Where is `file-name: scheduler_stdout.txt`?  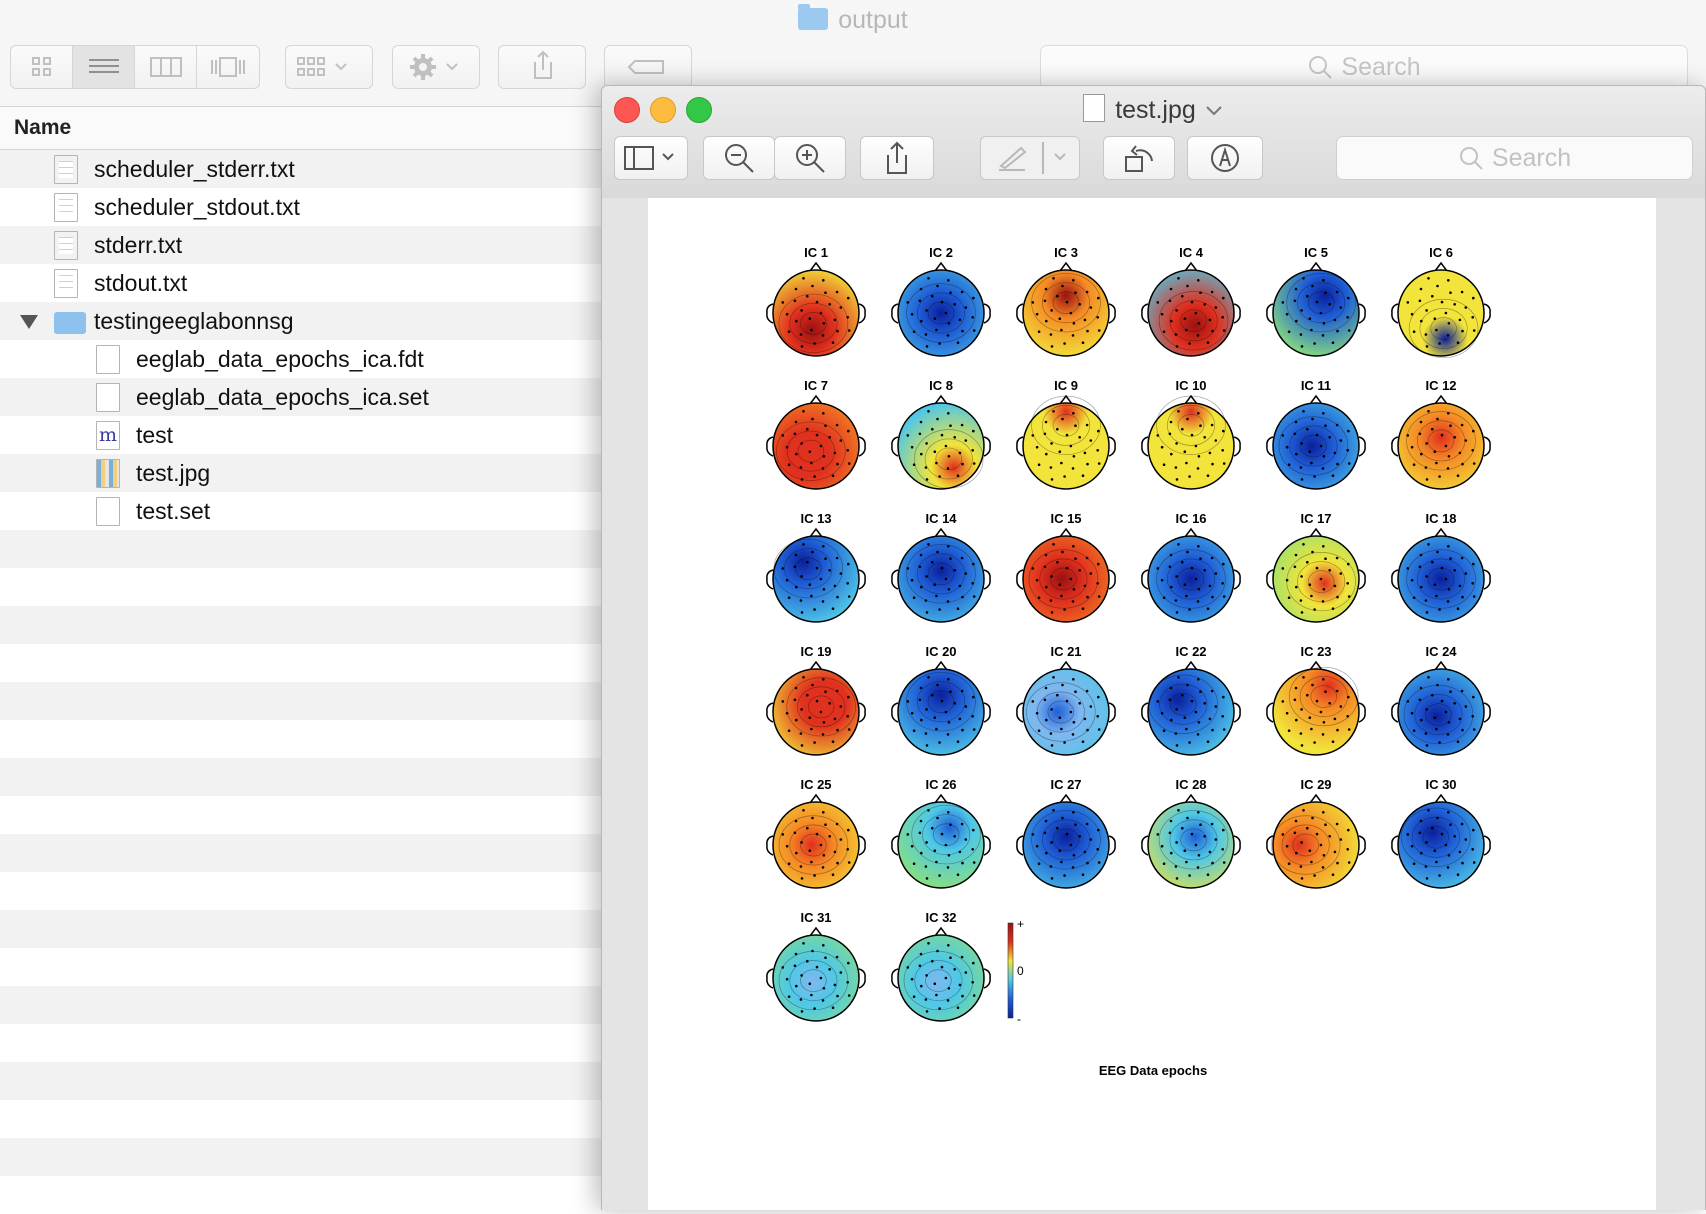 file-name: scheduler_stdout.txt is located at coordinates (197, 207).